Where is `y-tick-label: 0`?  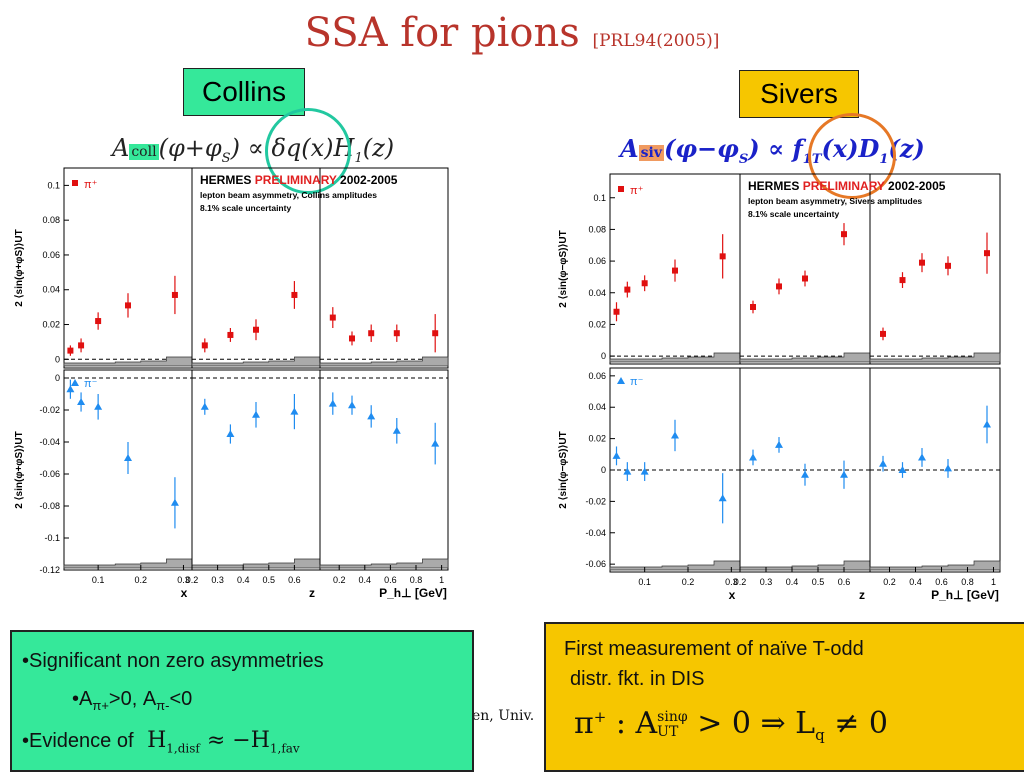
y-tick-label: 0 is located at coordinates (603, 470).